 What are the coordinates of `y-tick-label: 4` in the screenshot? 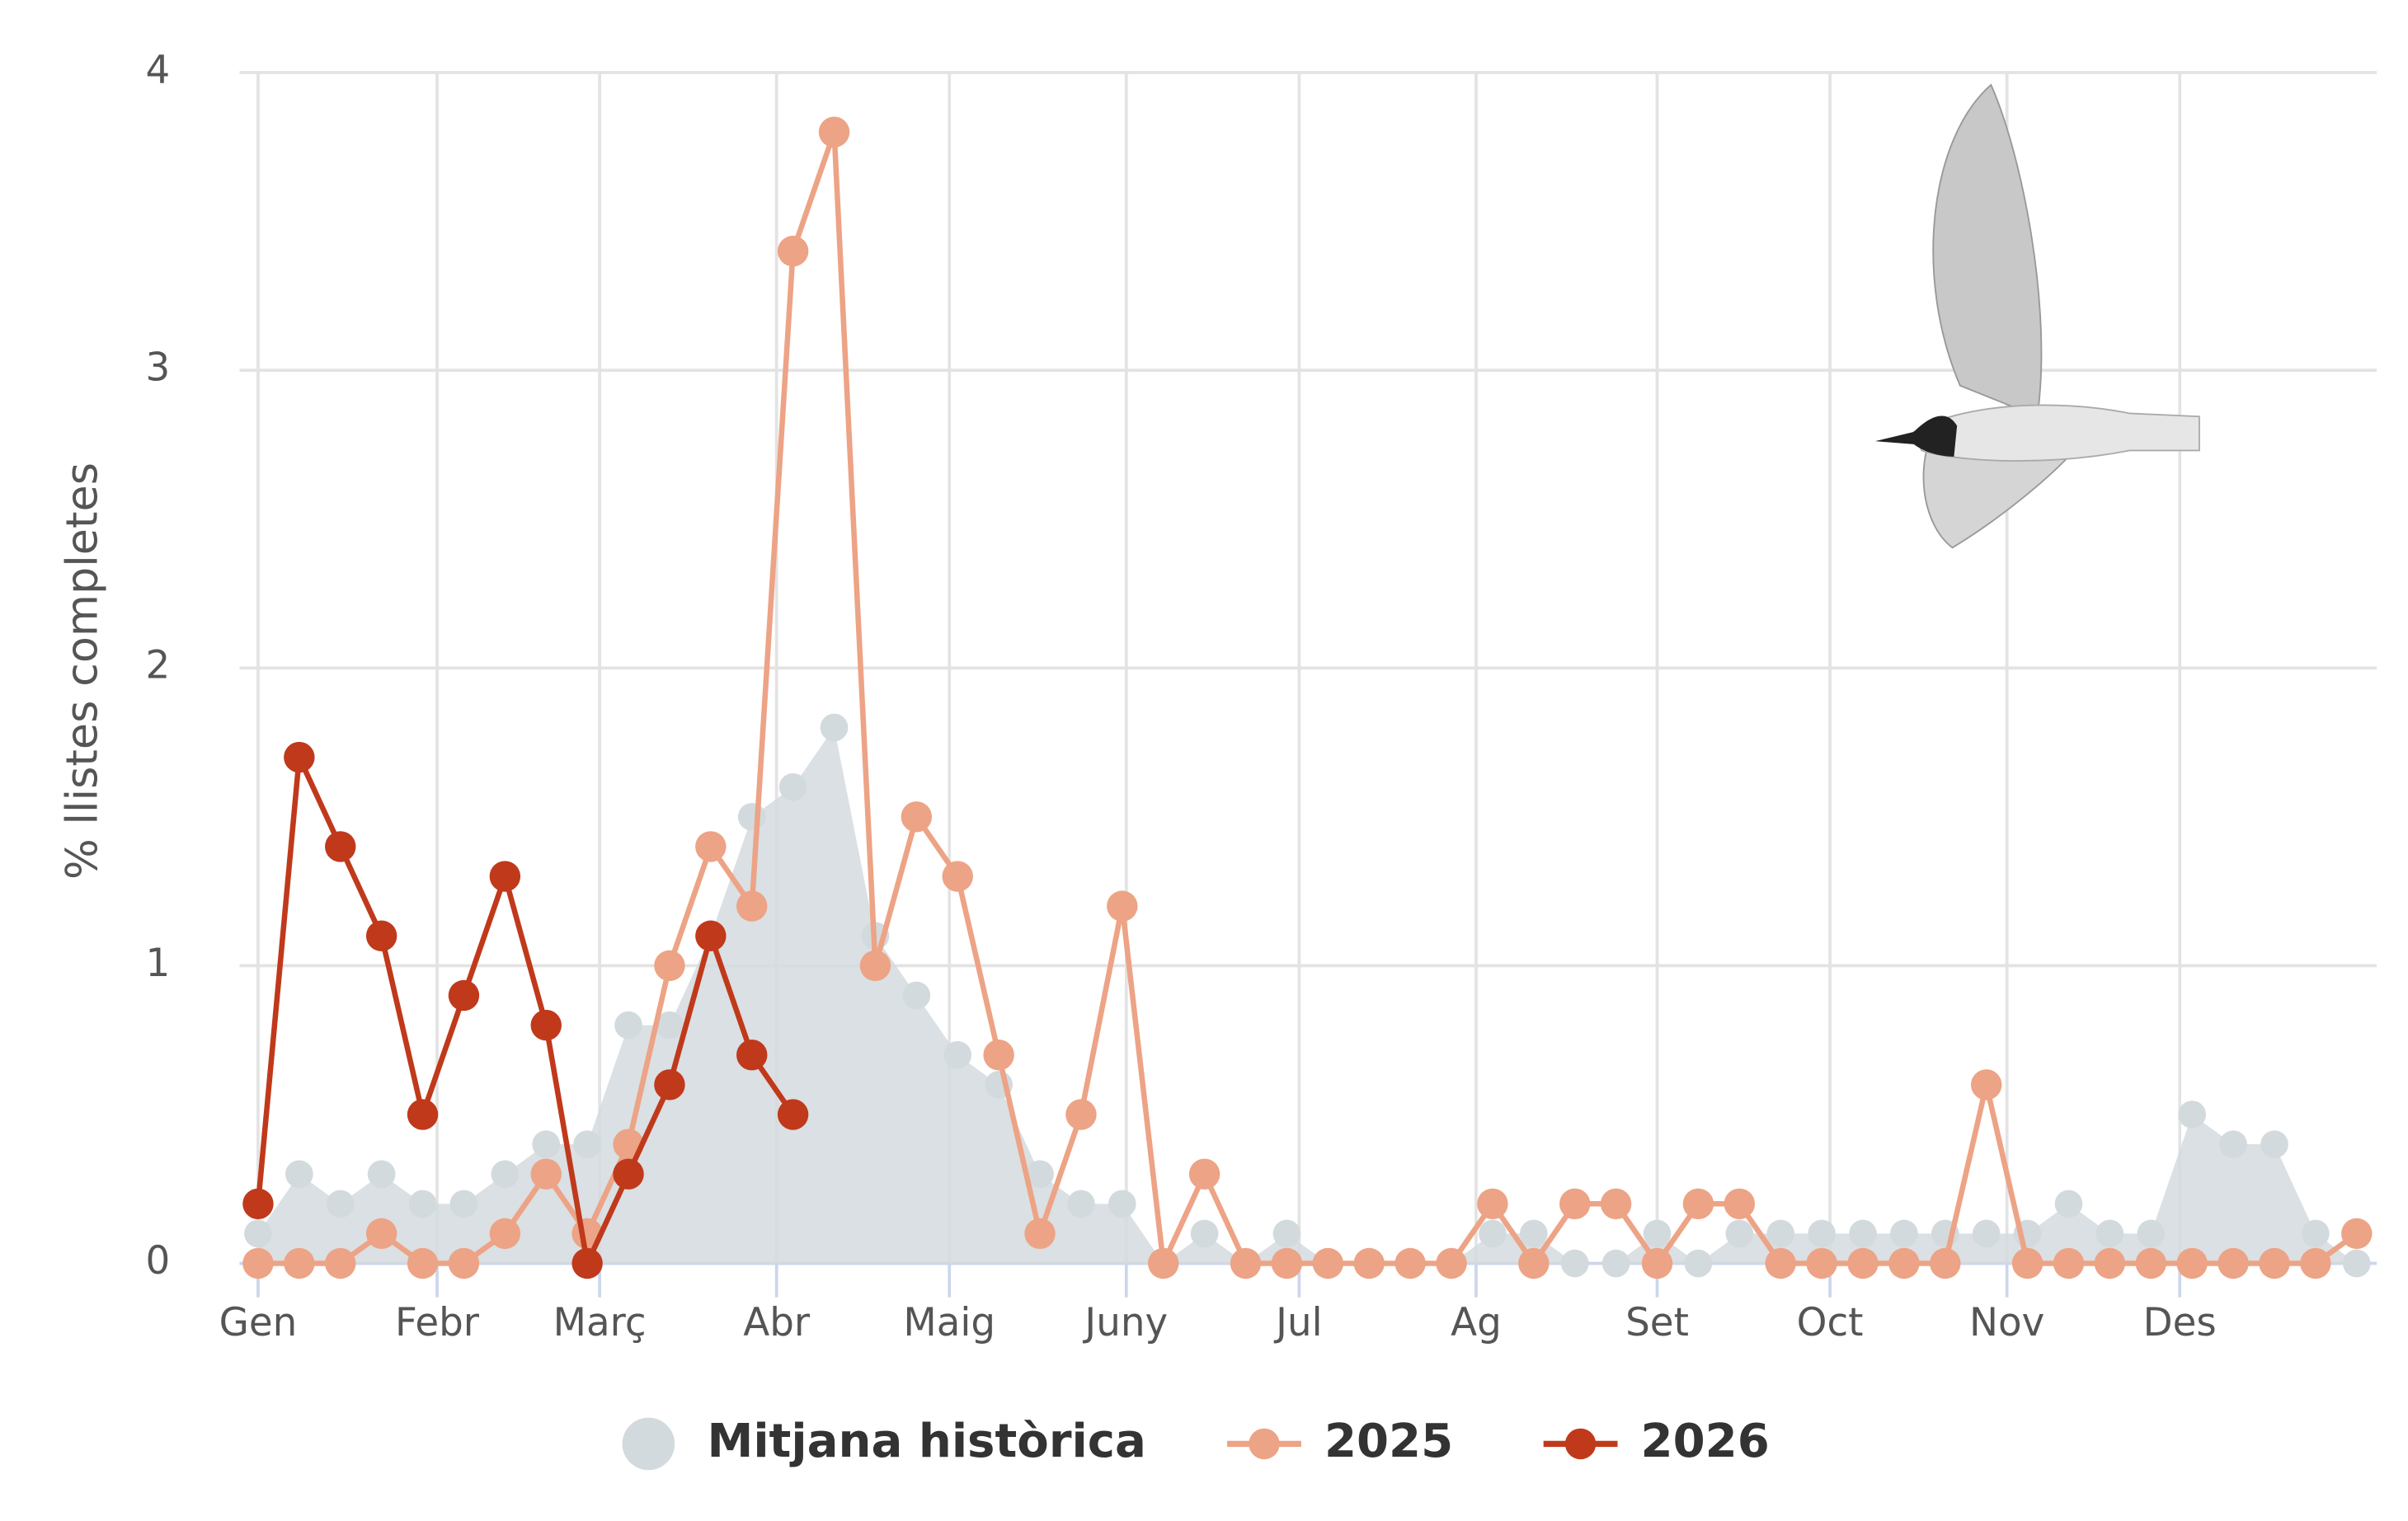 It's located at (159, 70).